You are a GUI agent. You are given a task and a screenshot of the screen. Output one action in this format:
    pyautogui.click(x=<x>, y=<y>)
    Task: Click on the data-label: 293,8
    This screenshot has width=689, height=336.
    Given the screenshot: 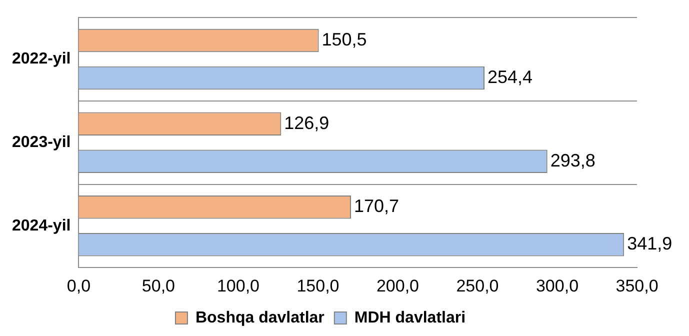 What is the action you would take?
    pyautogui.click(x=573, y=160)
    